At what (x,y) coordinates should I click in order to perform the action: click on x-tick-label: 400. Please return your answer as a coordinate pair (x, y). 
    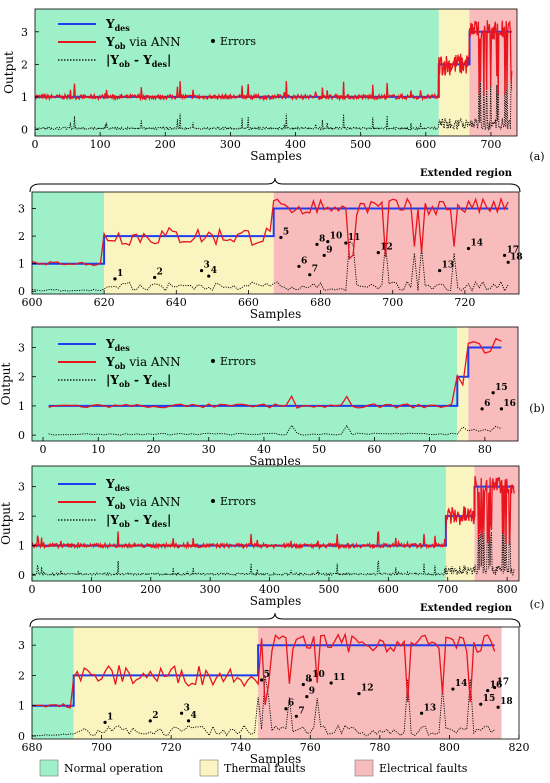
    Looking at the image, I should click on (295, 144).